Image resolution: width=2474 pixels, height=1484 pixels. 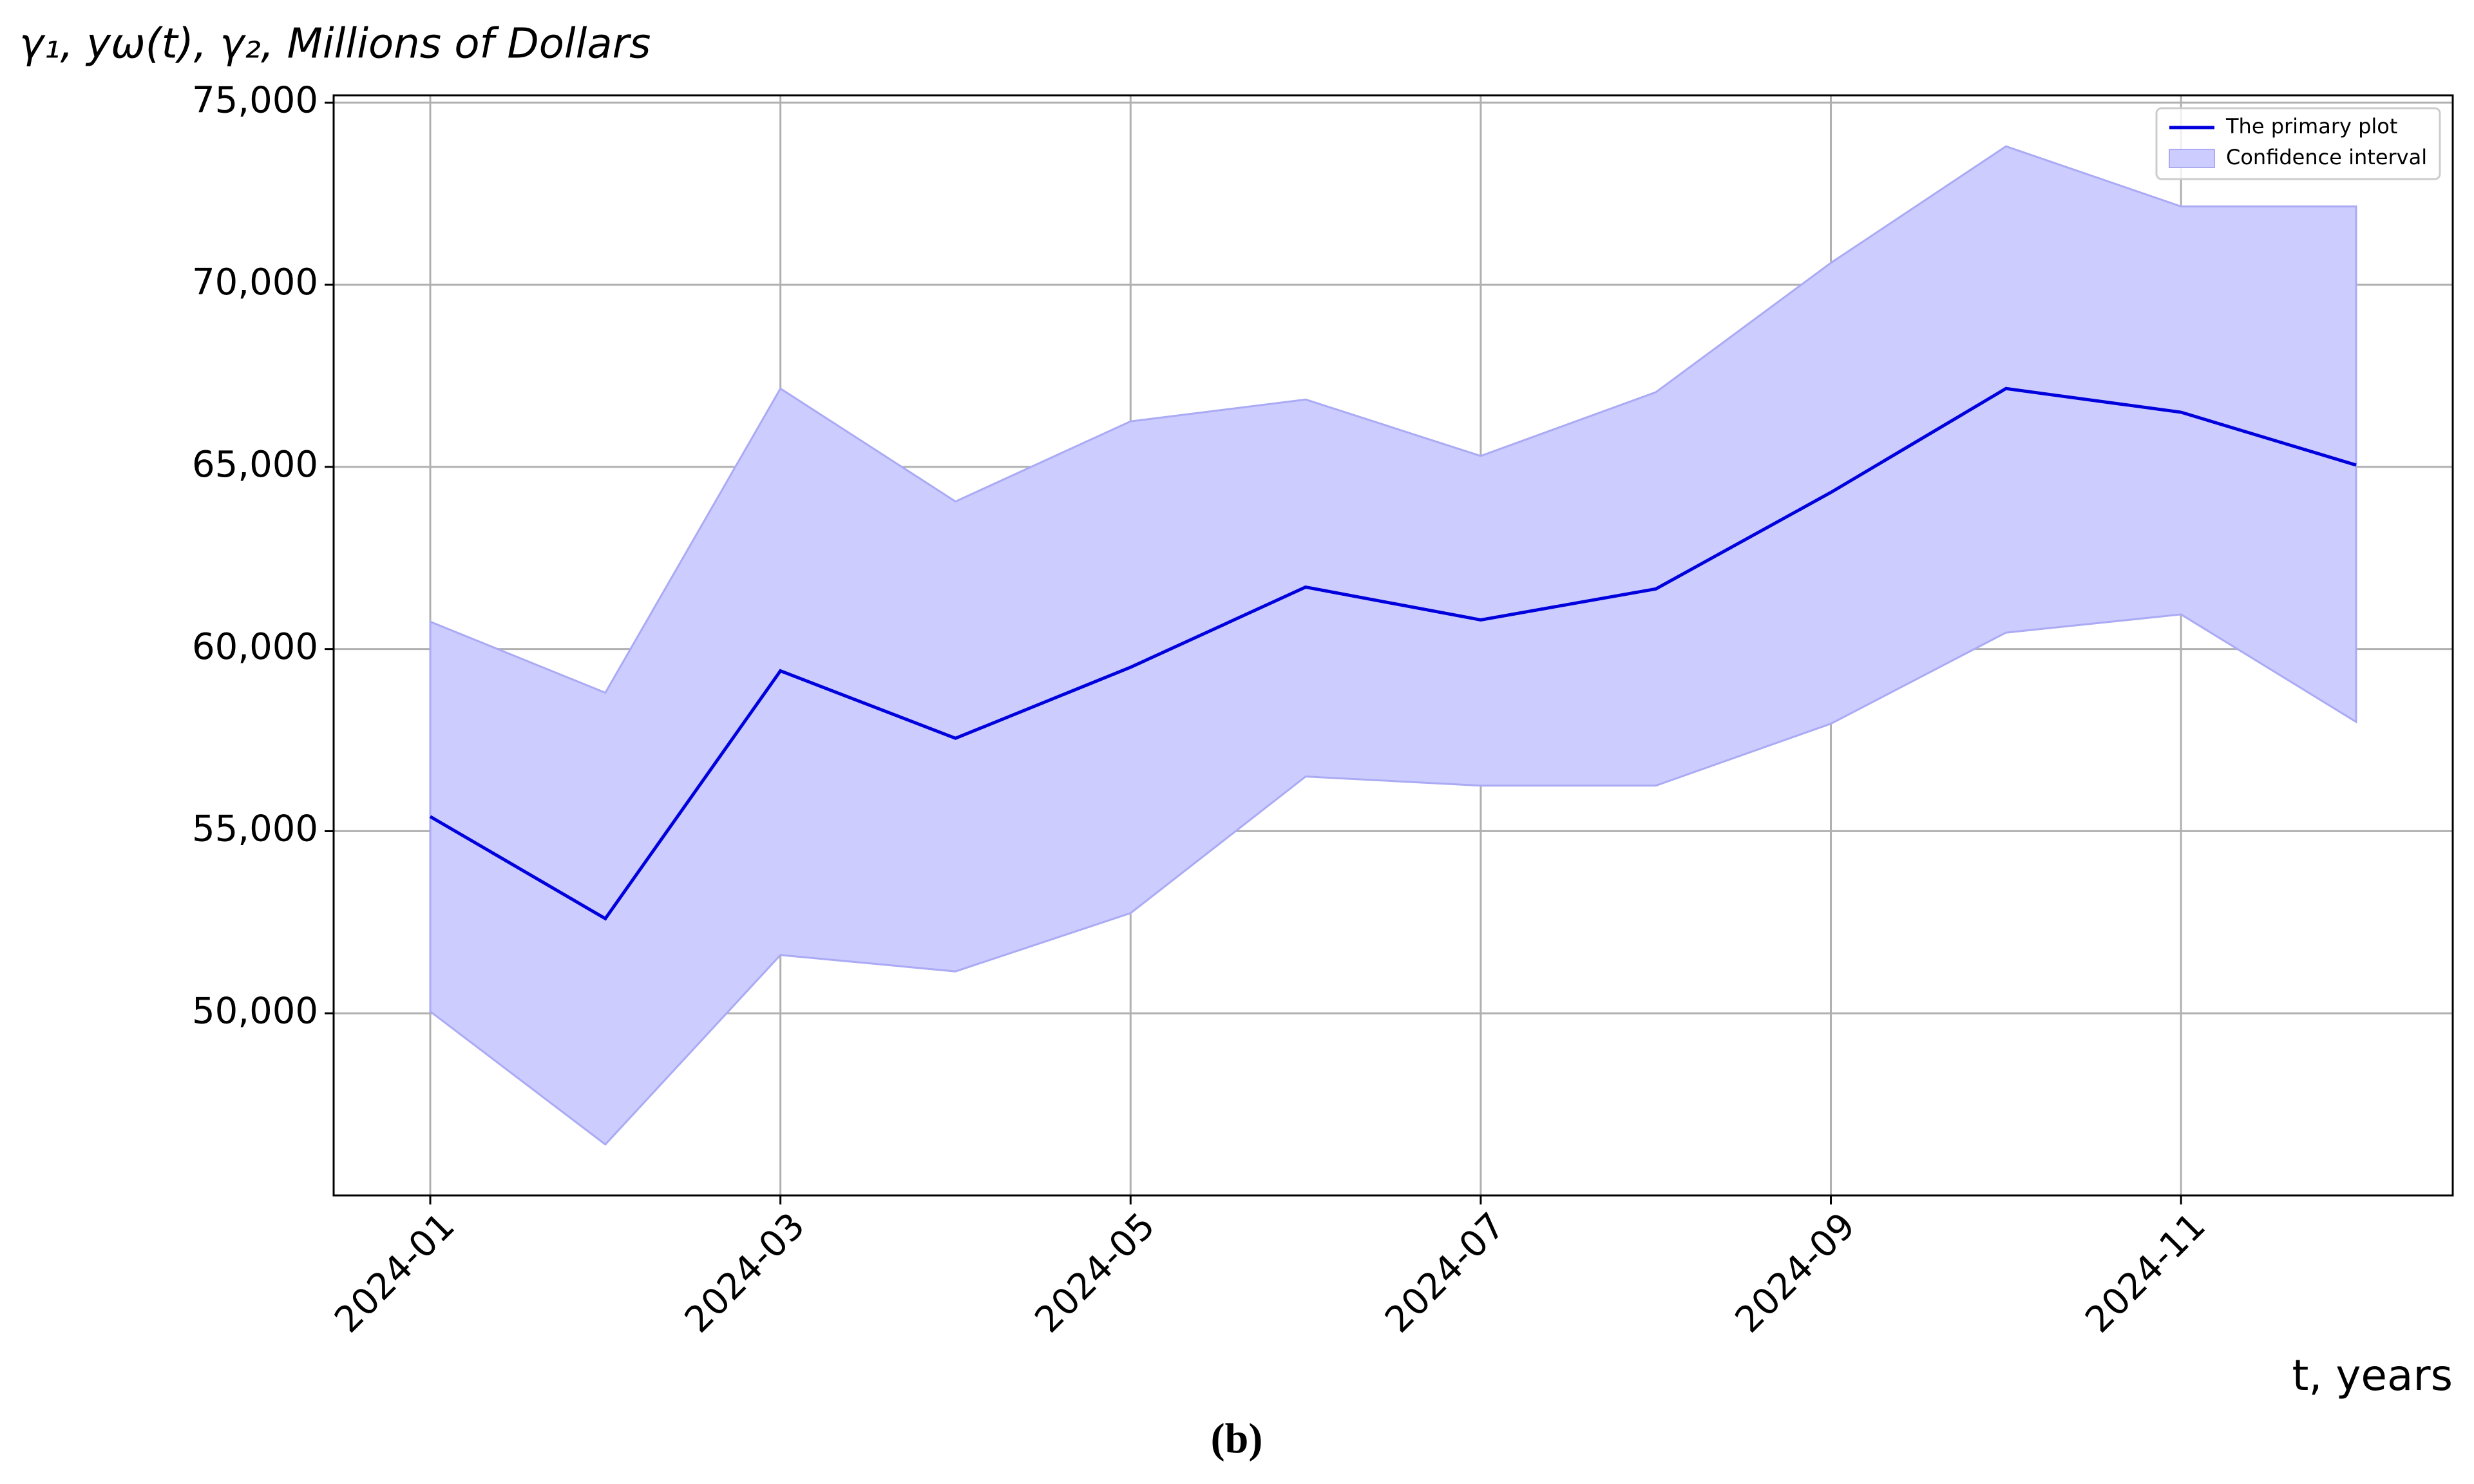 What do you see at coordinates (255, 465) in the screenshot?
I see `y-tick-label: 65,000` at bounding box center [255, 465].